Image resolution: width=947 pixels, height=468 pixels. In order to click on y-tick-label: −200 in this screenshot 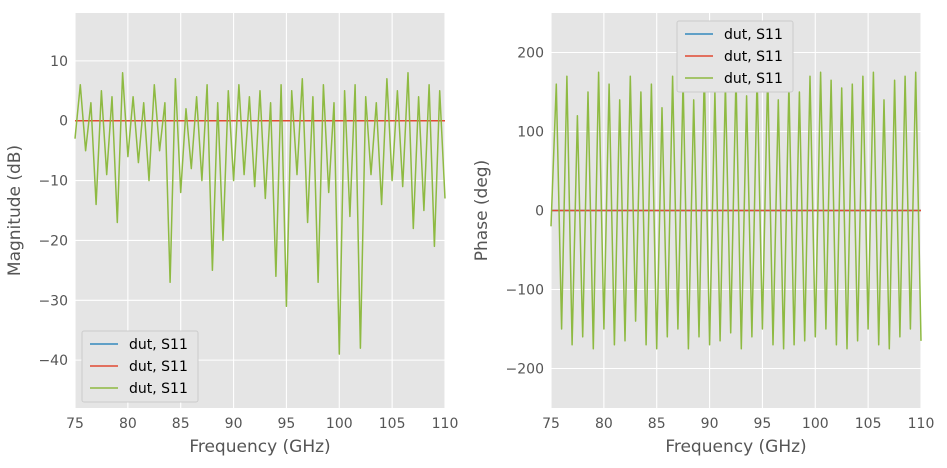, I will do `click(525, 370)`.